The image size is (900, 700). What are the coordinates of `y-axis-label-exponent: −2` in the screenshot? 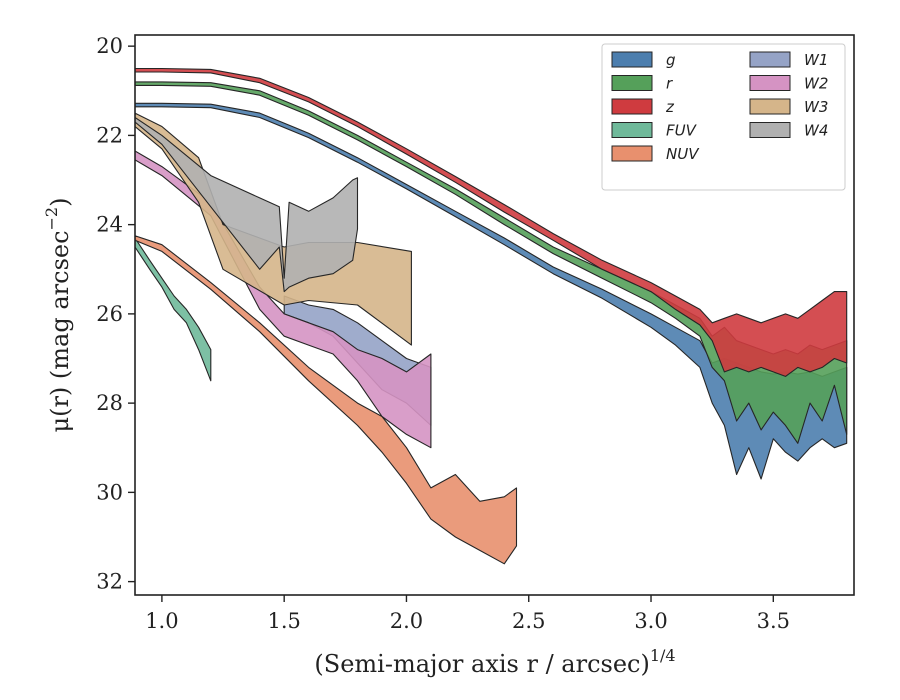 It's located at (51, 219).